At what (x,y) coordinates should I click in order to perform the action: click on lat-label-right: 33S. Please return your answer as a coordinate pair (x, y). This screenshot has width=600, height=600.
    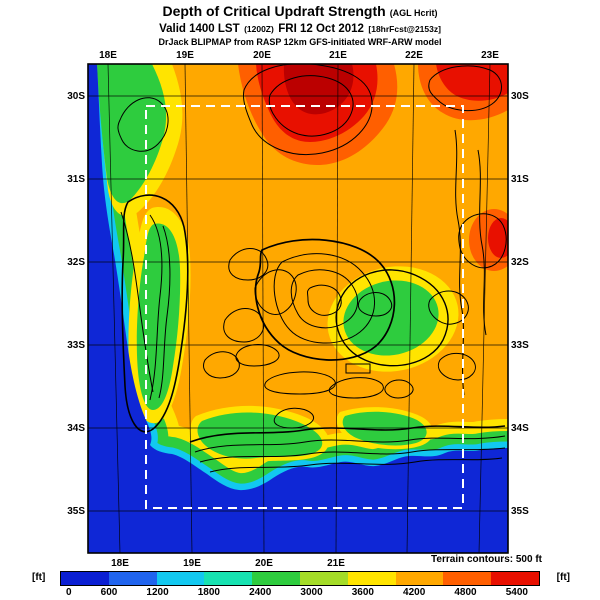
    Looking at the image, I should click on (520, 345).